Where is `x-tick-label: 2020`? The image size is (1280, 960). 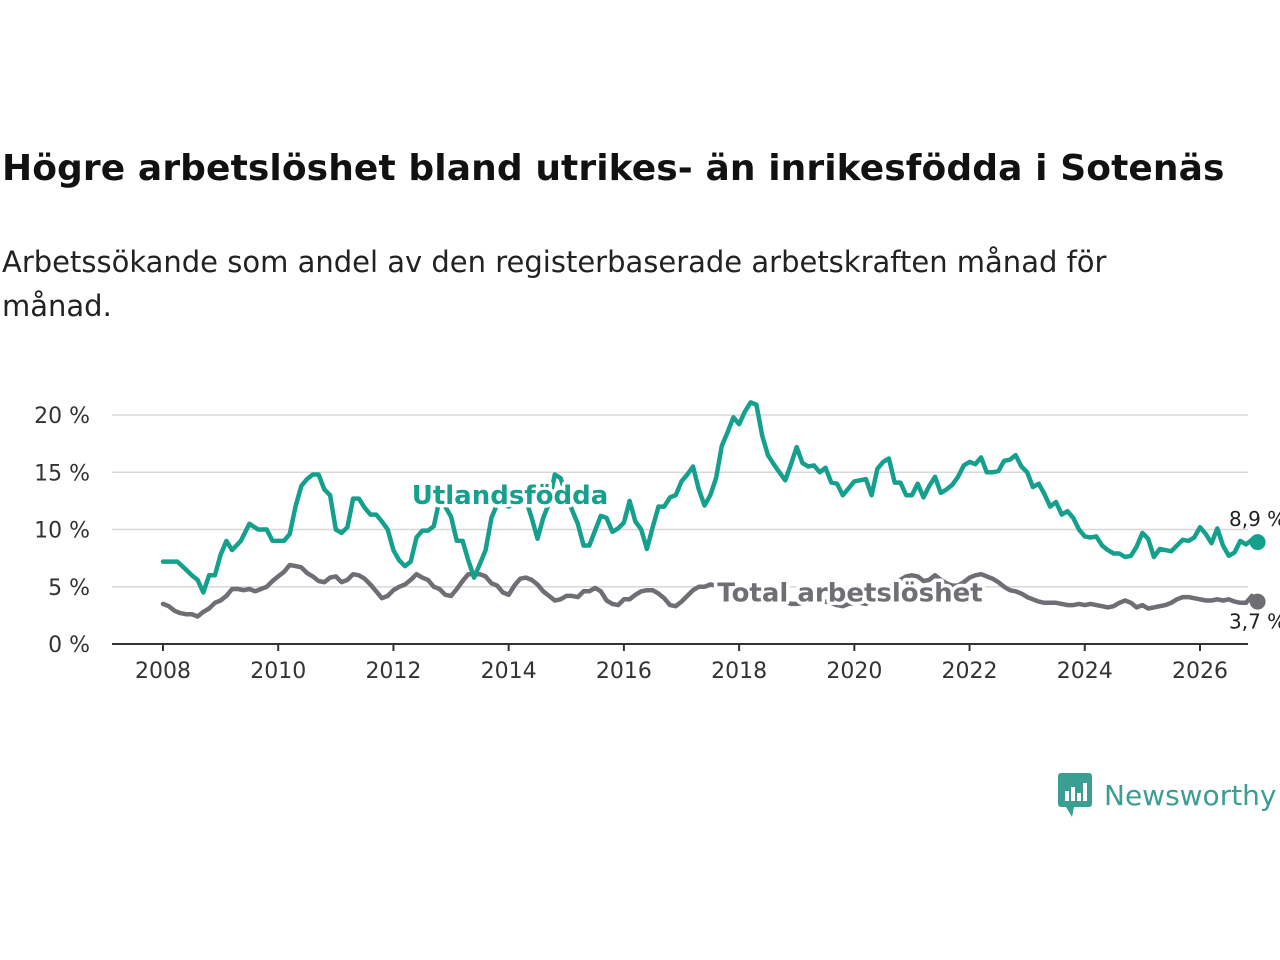 x-tick-label: 2020 is located at coordinates (854, 671).